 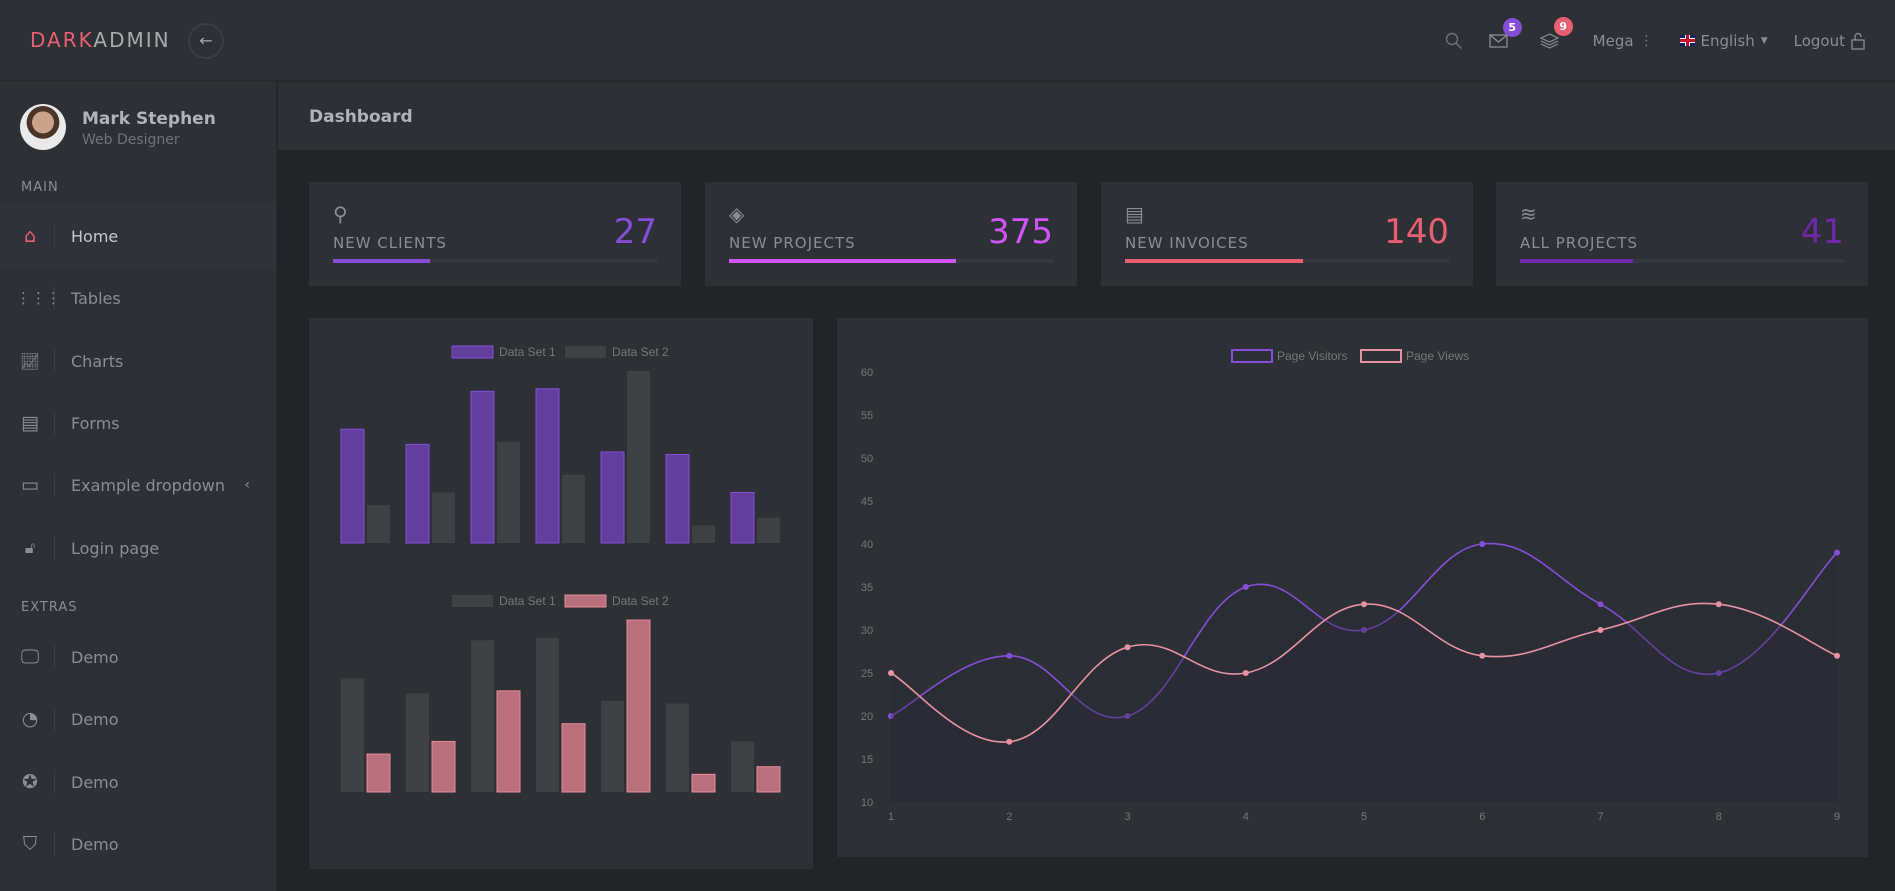 What do you see at coordinates (138, 548) in the screenshot?
I see `sidebar-item-login-page: 🔓︎ Login page` at bounding box center [138, 548].